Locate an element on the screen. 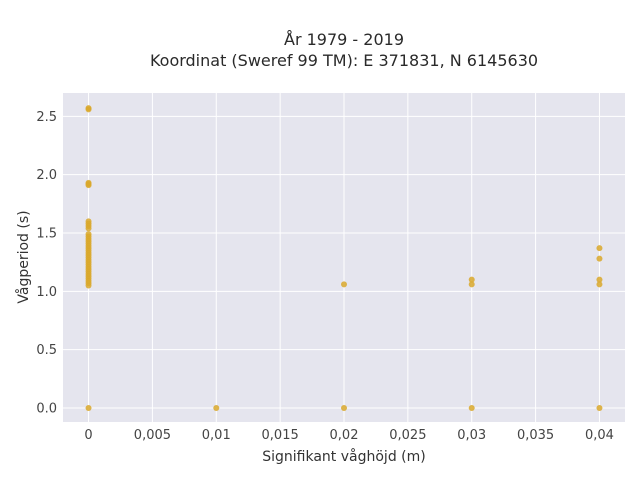 This screenshot has width=640, height=480. x-tick-label: 0,04 is located at coordinates (599, 435).